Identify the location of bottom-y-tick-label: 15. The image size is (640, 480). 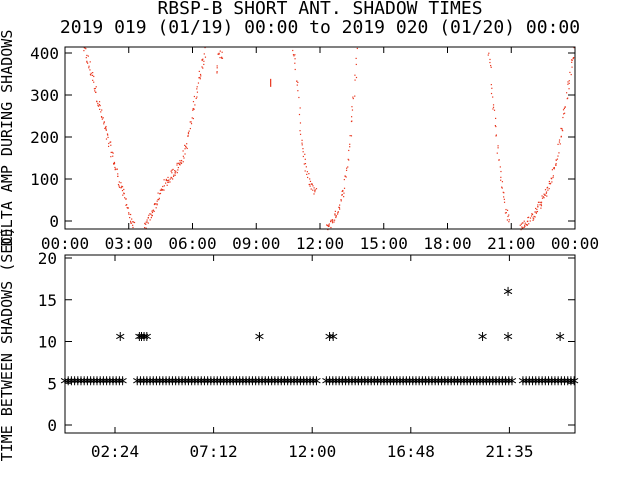
(47, 300).